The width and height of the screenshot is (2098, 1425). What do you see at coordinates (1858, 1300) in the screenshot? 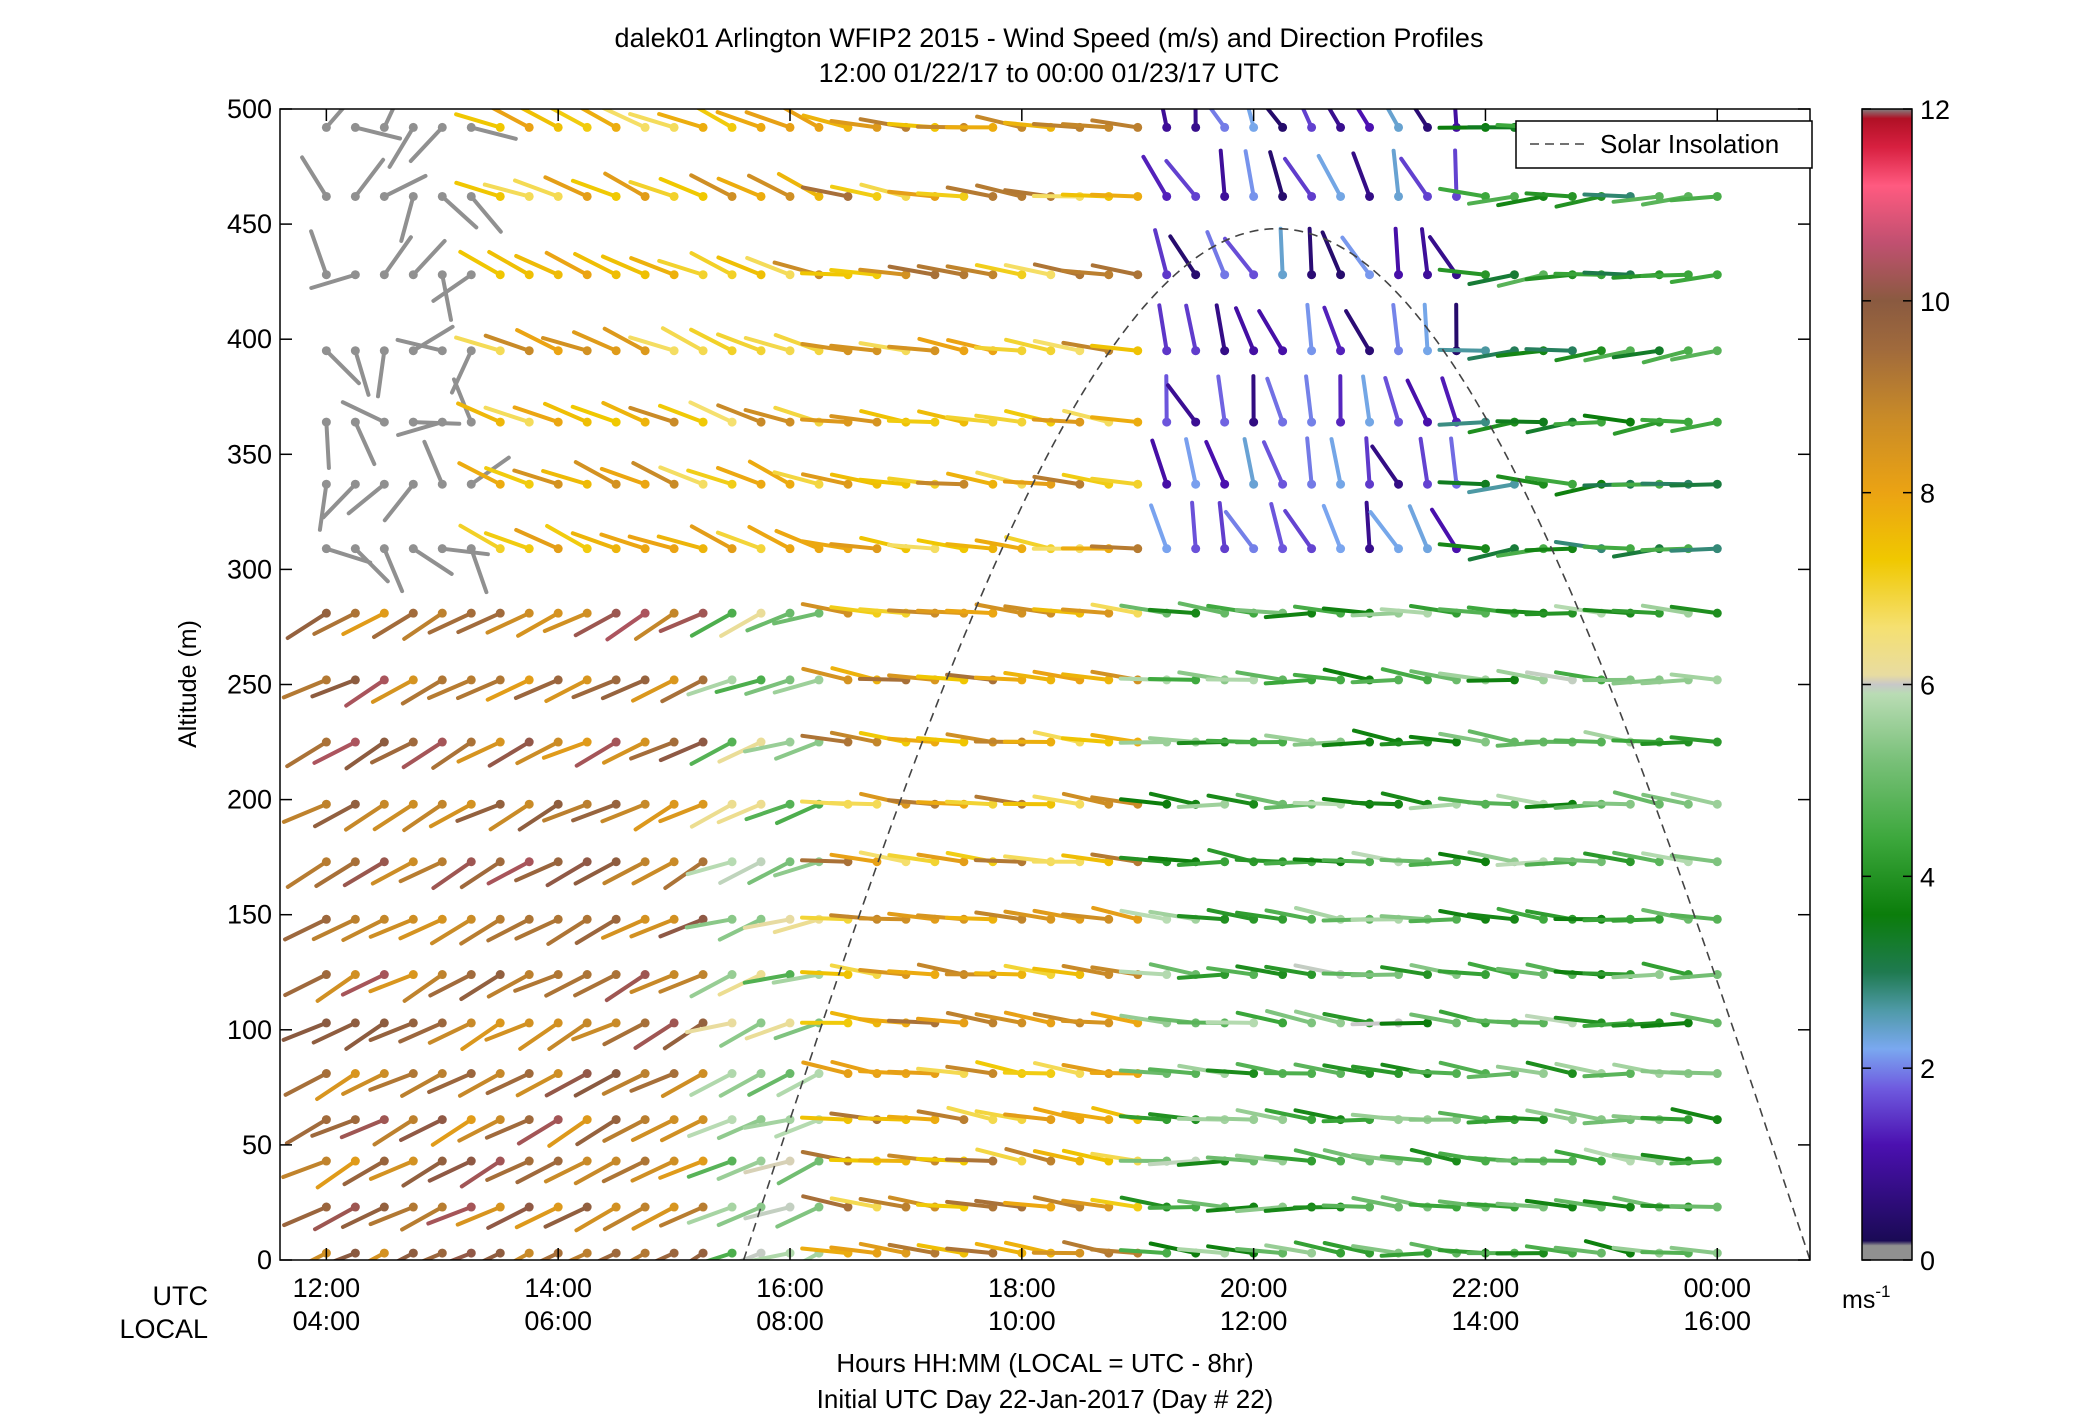
I see `colorbar-unit-base: ms` at bounding box center [1858, 1300].